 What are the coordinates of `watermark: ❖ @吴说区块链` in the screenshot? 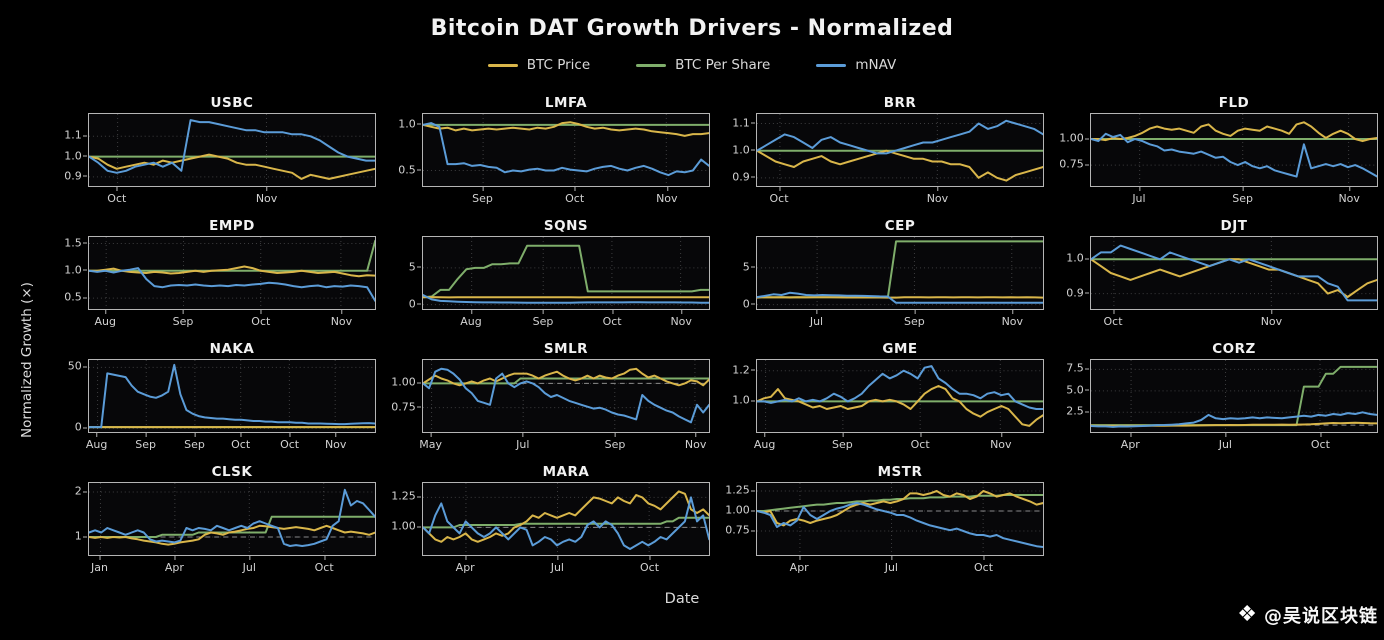 It's located at (1307, 615).